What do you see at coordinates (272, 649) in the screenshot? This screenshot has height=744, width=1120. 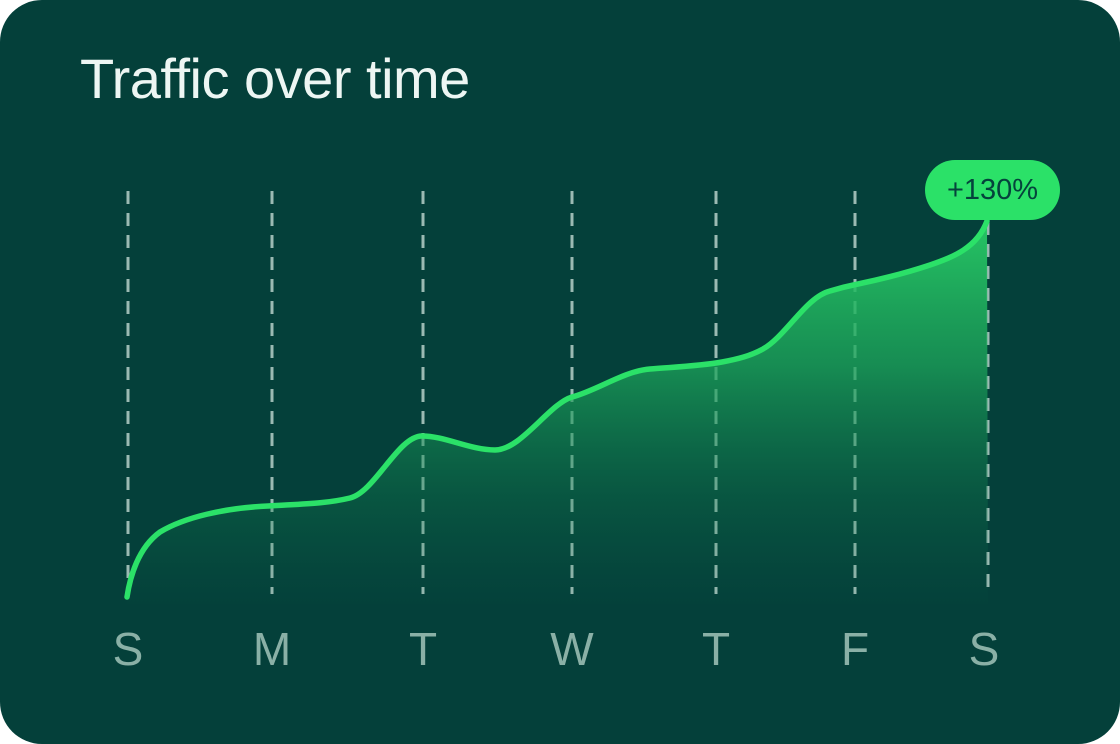 I see `x-axis-label-mon: M` at bounding box center [272, 649].